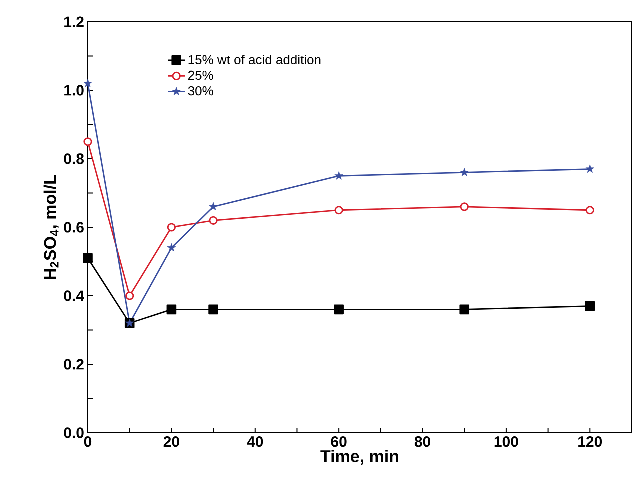  Describe the element at coordinates (74, 364) in the screenshot. I see `y-tick-label: 0.2` at that location.